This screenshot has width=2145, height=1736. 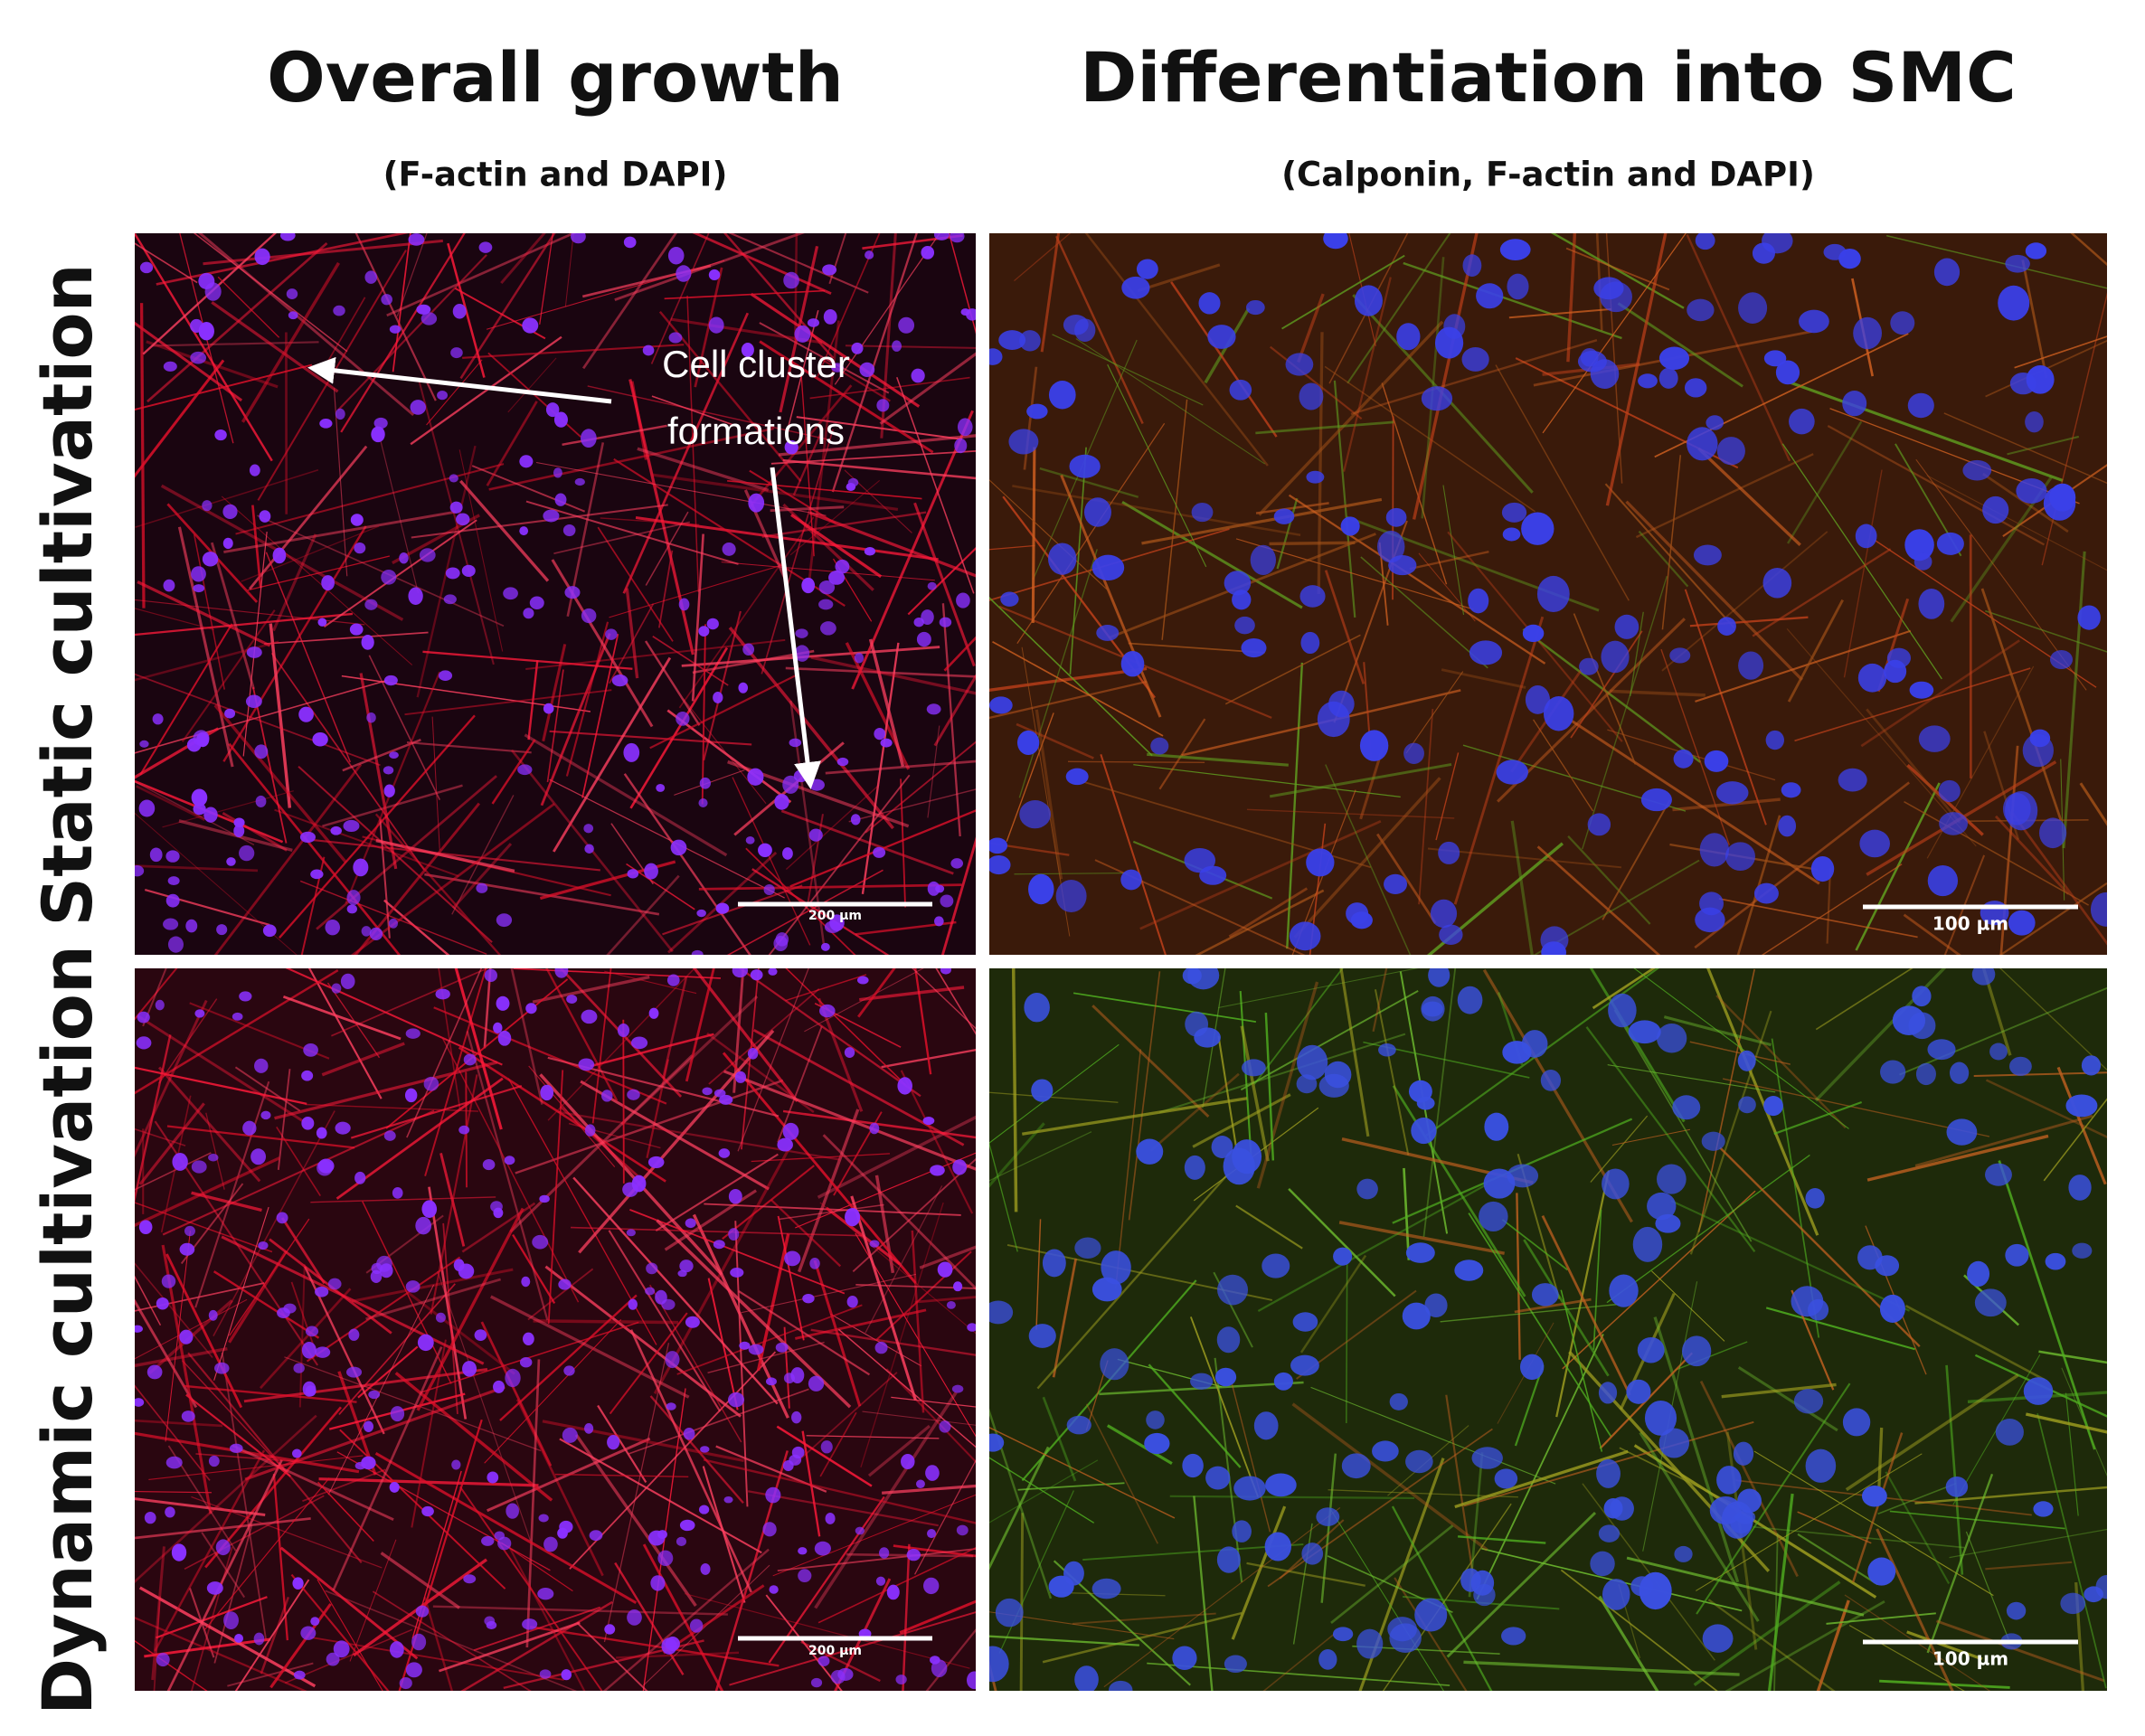 What do you see at coordinates (67, 1330) in the screenshot?
I see `row-label: Dynamic cultivation` at bounding box center [67, 1330].